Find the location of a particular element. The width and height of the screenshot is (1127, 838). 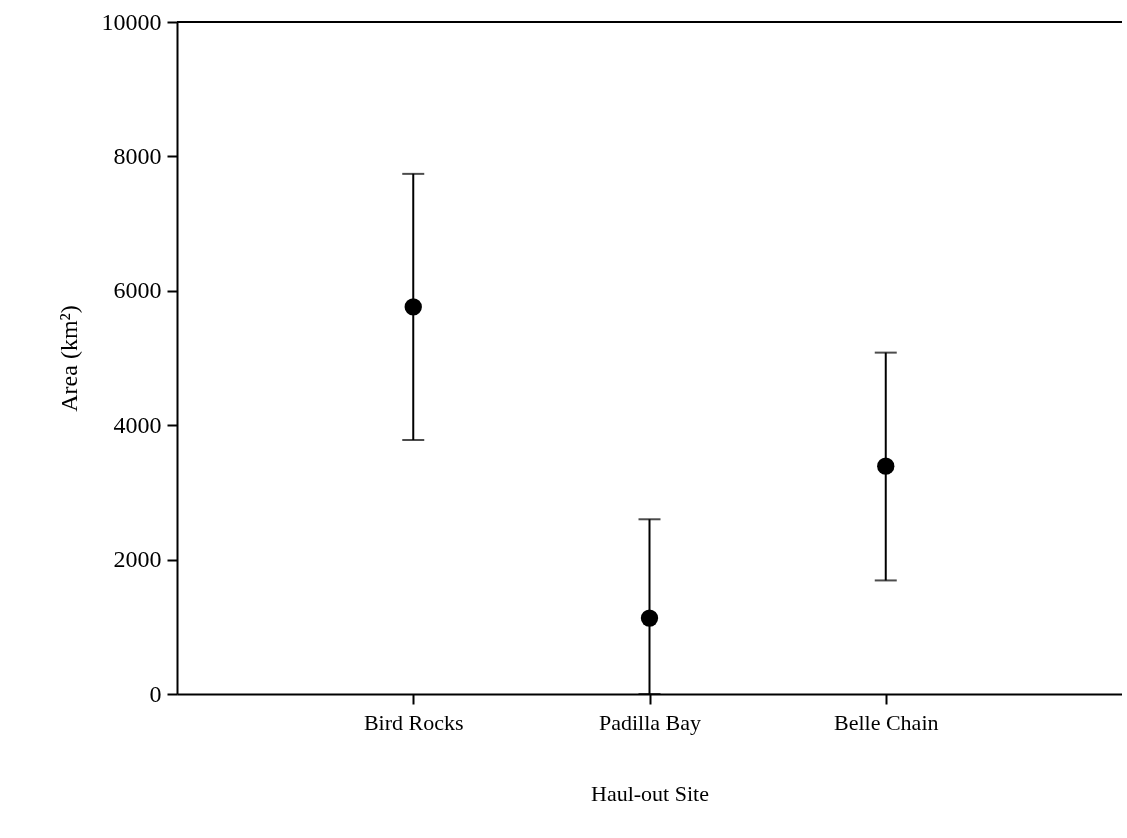

y-tick-label: 10000 is located at coordinates (131, 21).